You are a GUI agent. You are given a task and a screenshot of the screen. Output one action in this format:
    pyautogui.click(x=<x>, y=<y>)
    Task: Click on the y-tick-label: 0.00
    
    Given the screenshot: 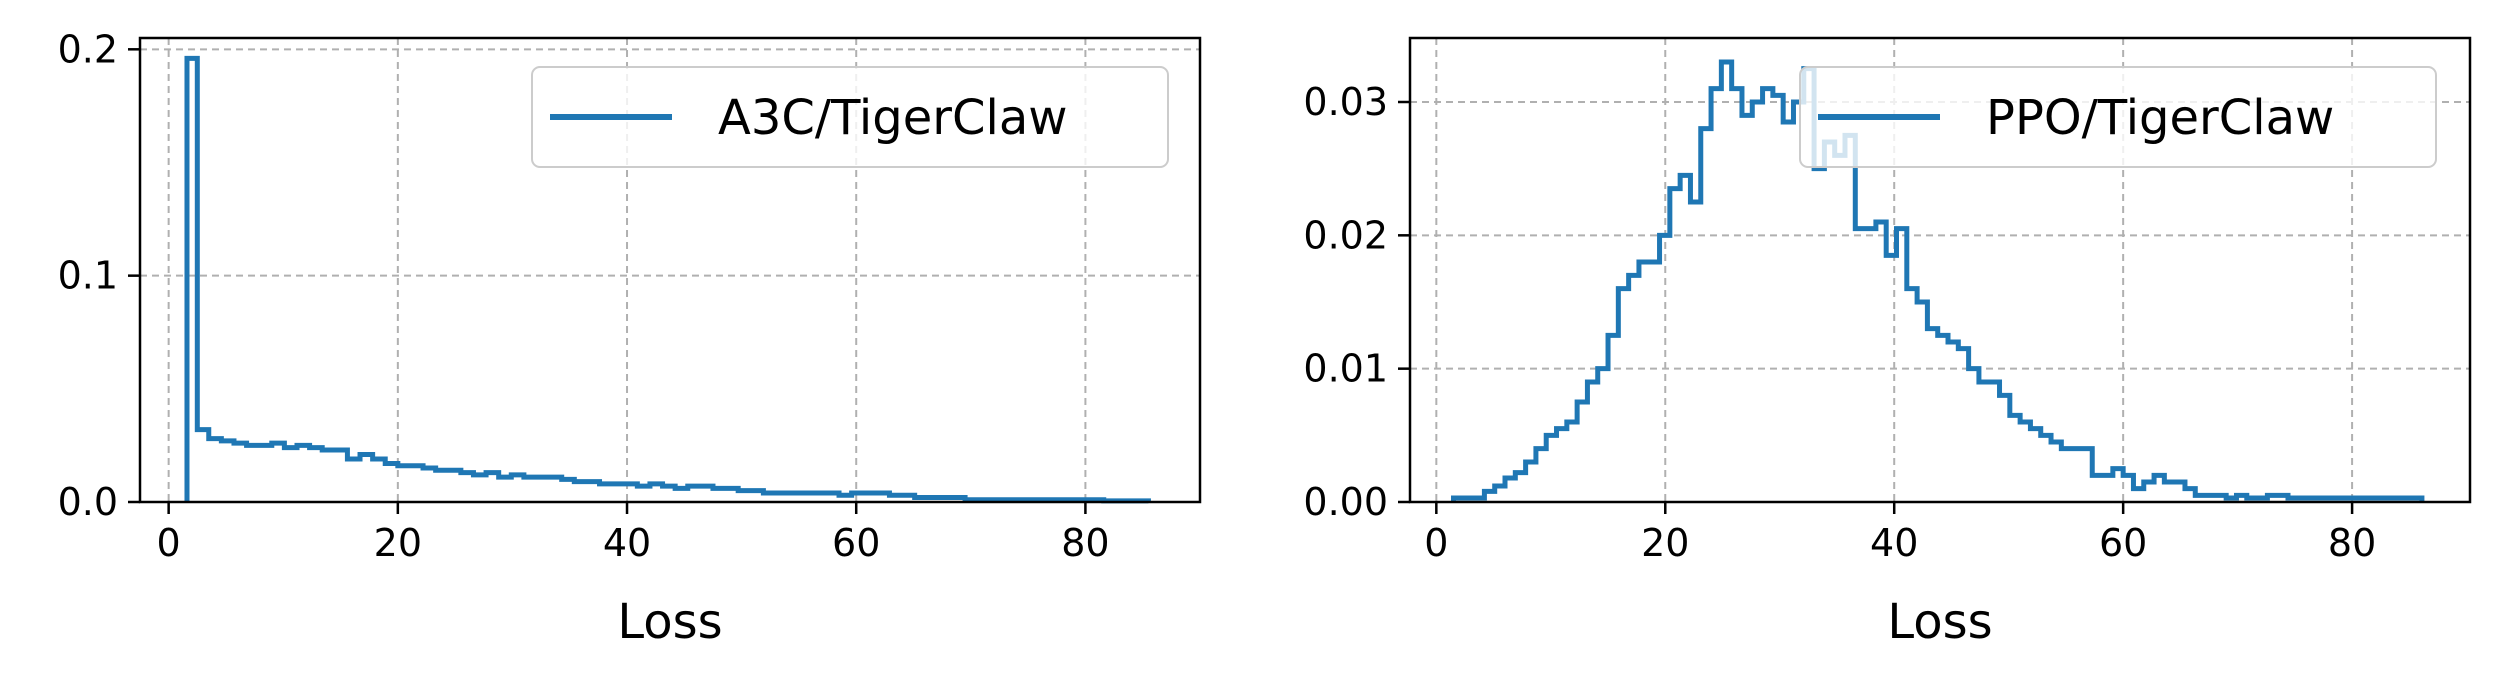 What is the action you would take?
    pyautogui.click(x=1345, y=502)
    